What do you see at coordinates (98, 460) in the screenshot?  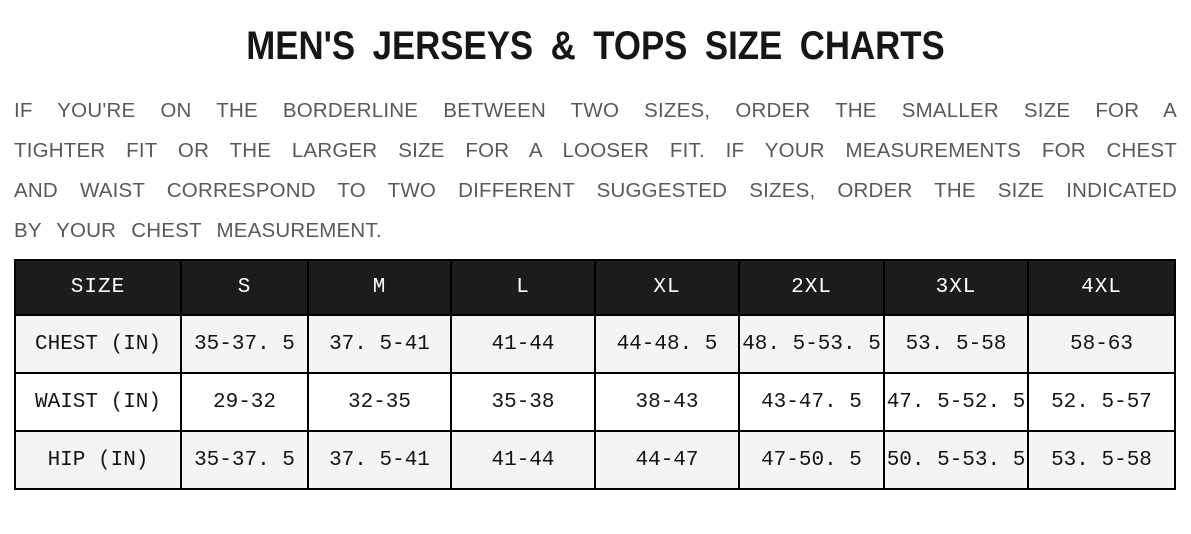 I see `row-label-hip: HIP (IN)` at bounding box center [98, 460].